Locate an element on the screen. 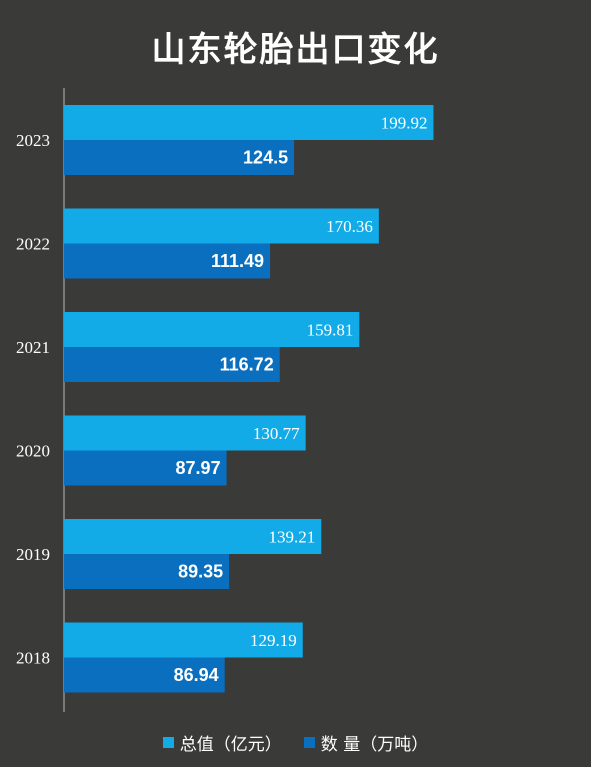  data-label-quantity: 116.72 is located at coordinates (247, 365).